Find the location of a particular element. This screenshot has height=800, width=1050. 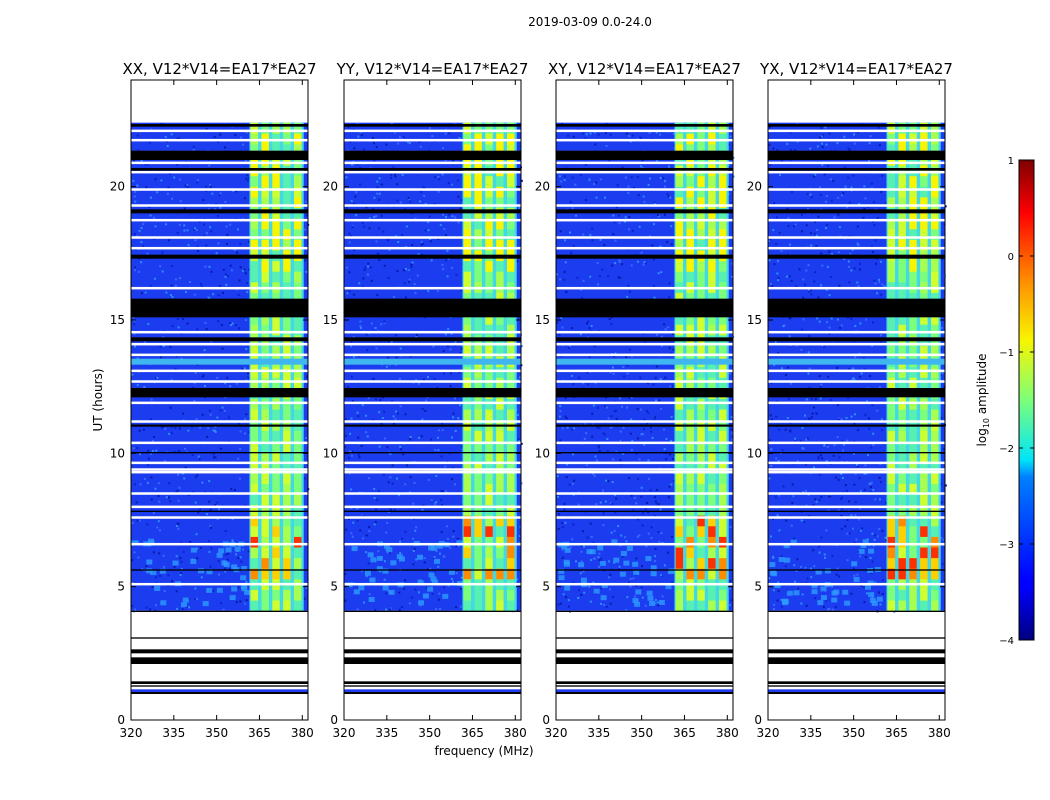

low-data-row is located at coordinates (644, 691).